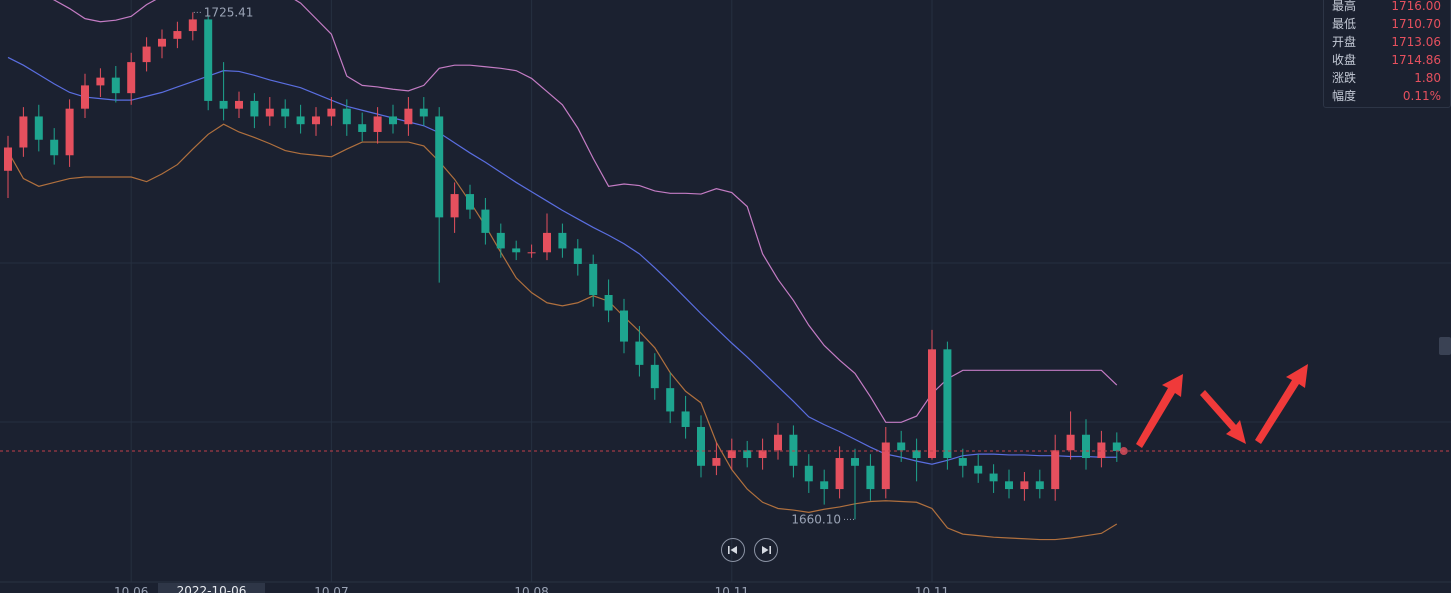  I want to click on info-label: 幅度, so click(1344, 96).